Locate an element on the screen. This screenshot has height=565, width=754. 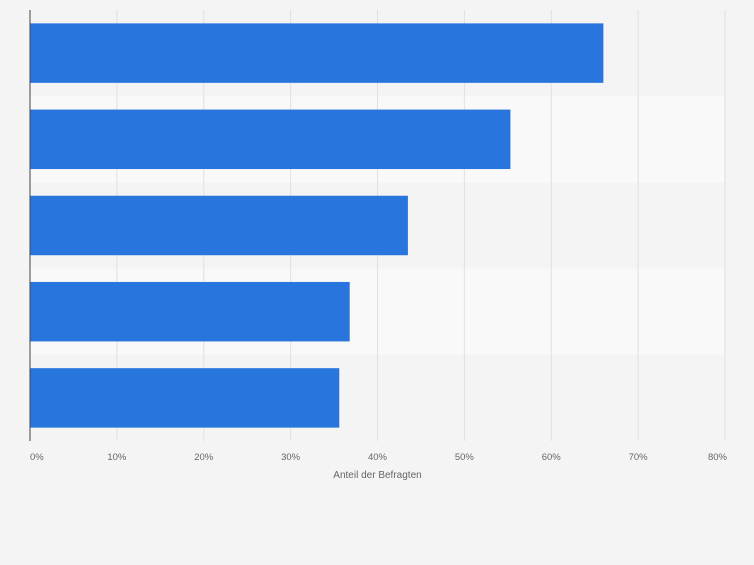
x-tick-label: 0% is located at coordinates (37, 457).